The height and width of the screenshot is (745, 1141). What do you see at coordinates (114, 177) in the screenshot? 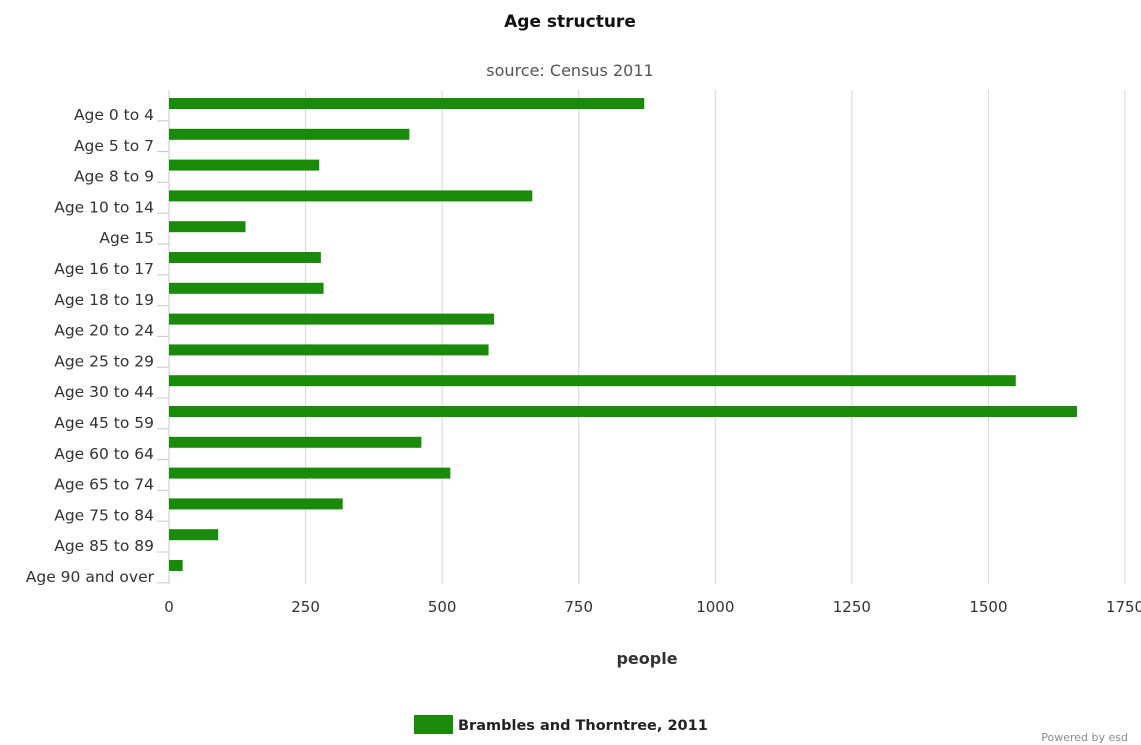
I see `category-label: Age 8 to 9` at bounding box center [114, 177].